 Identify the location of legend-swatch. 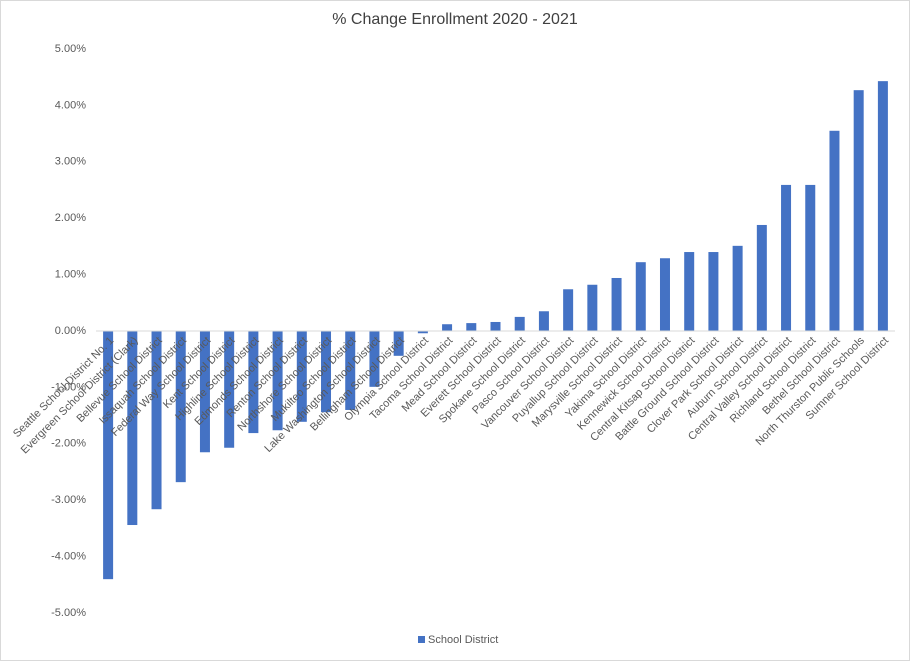
(421, 639).